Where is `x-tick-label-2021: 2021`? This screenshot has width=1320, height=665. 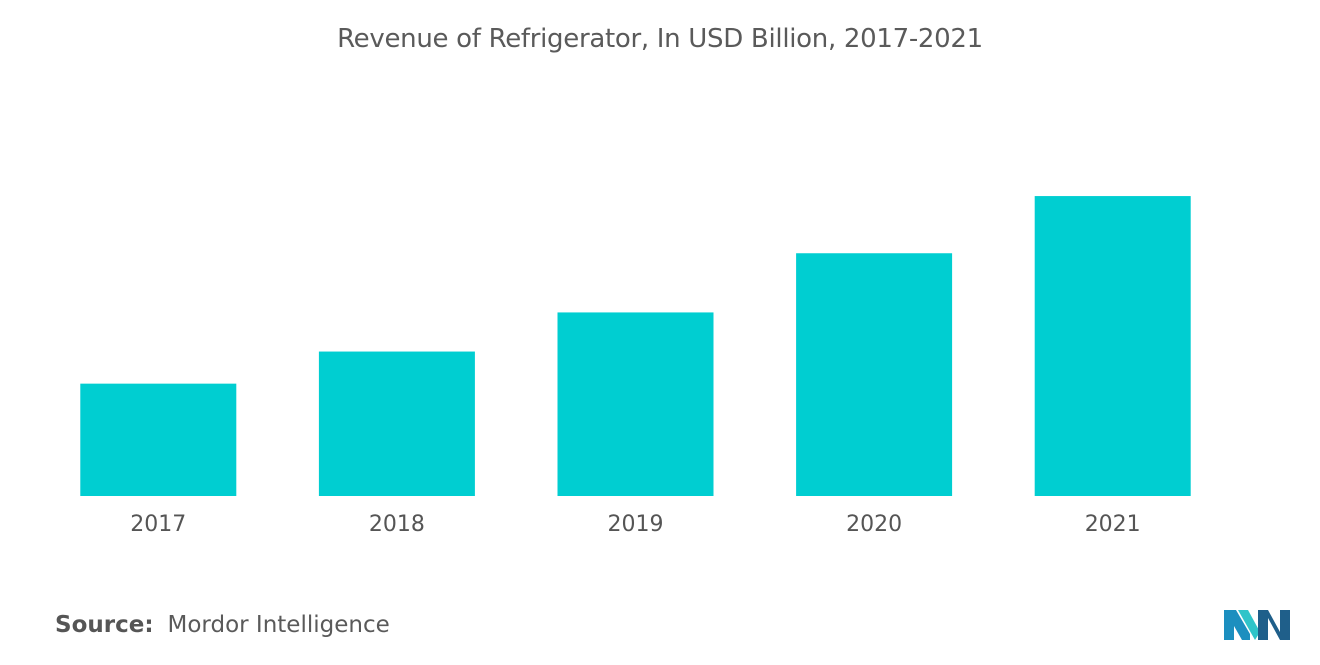 x-tick-label-2021: 2021 is located at coordinates (1113, 524).